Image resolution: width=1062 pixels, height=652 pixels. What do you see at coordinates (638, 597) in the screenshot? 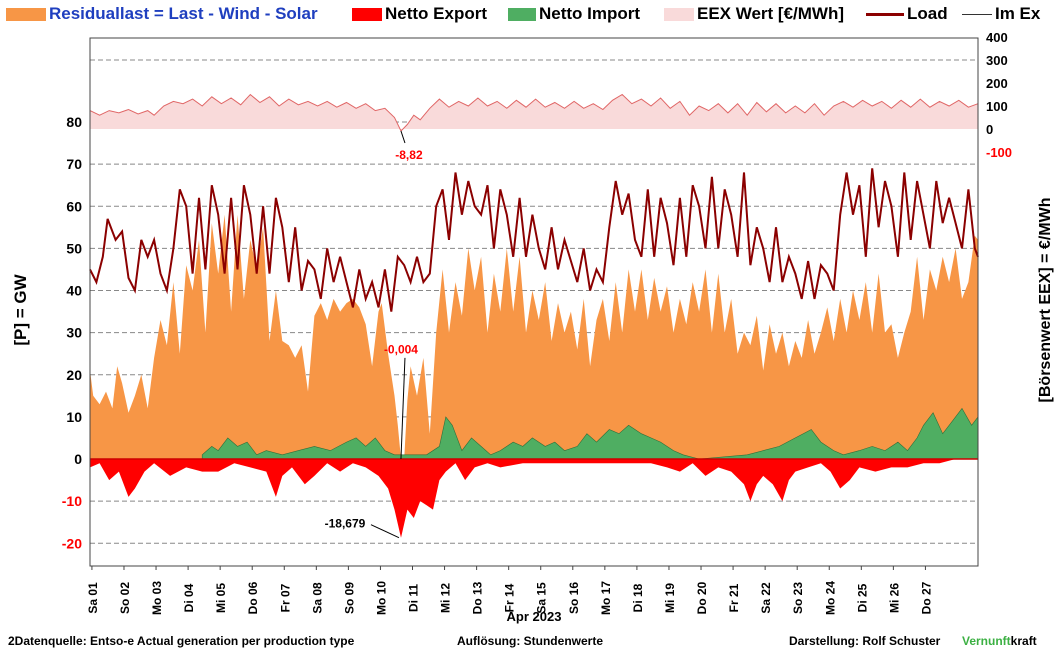
I see `x-tick-label: Di 18` at bounding box center [638, 597].